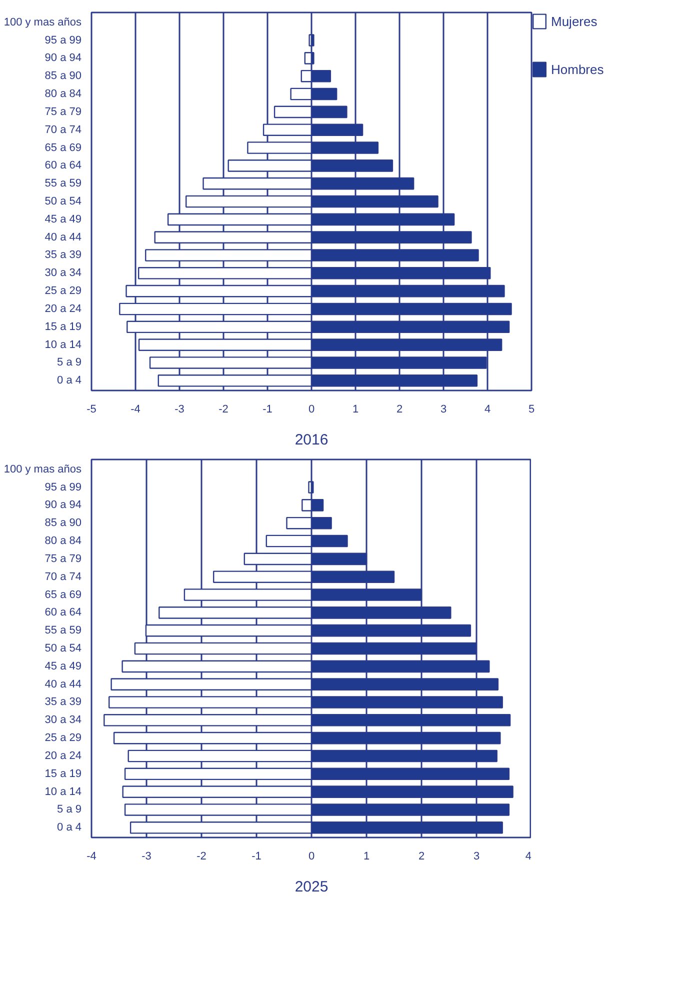 Image resolution: width=688 pixels, height=992 pixels. Describe the element at coordinates (311, 887) in the screenshot. I see `x-axis-title: 2025` at that location.